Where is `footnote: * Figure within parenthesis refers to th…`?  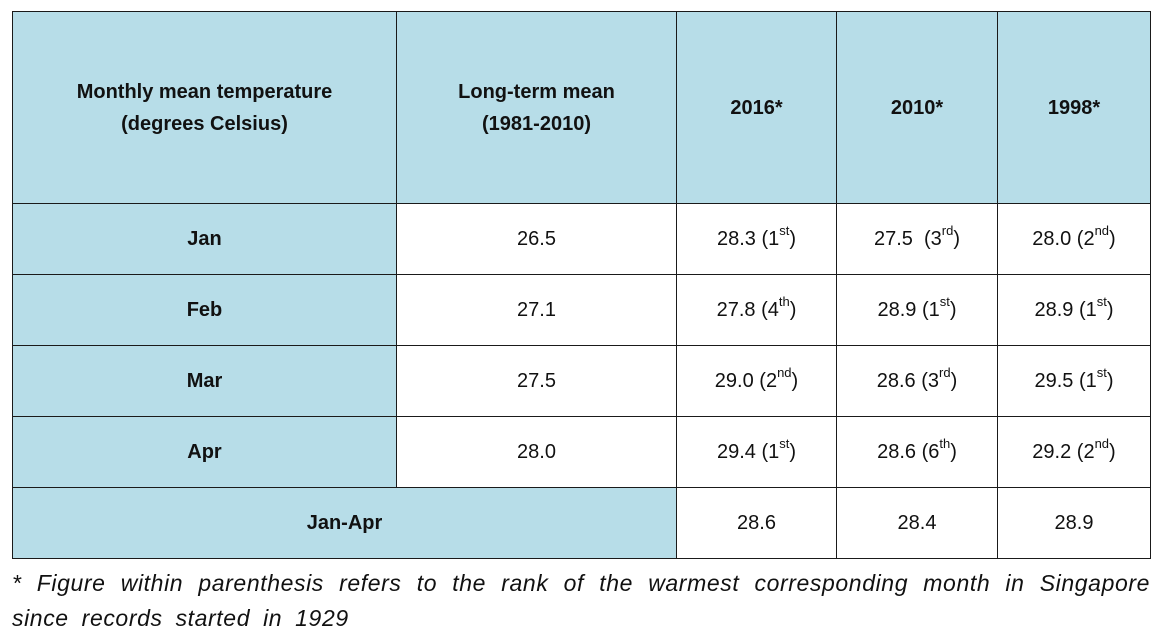 footnote: * Figure within parenthesis refers to th… is located at coordinates (581, 600).